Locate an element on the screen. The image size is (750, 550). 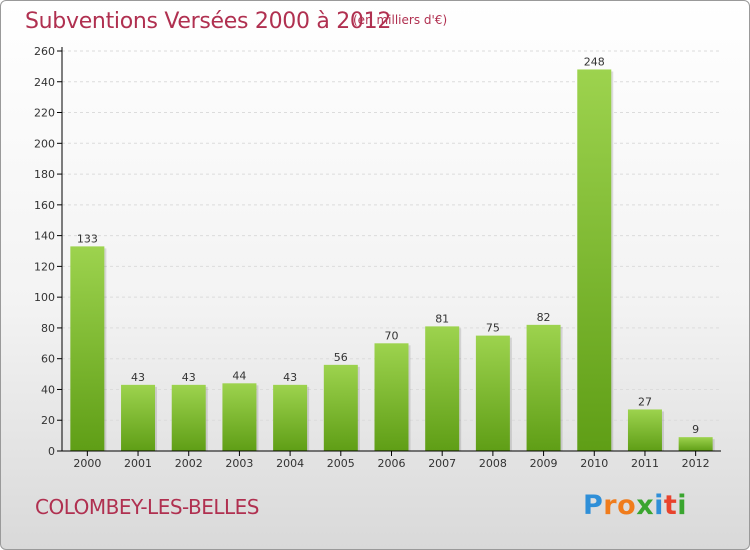
bar-value-label: 56 is located at coordinates (341, 357).